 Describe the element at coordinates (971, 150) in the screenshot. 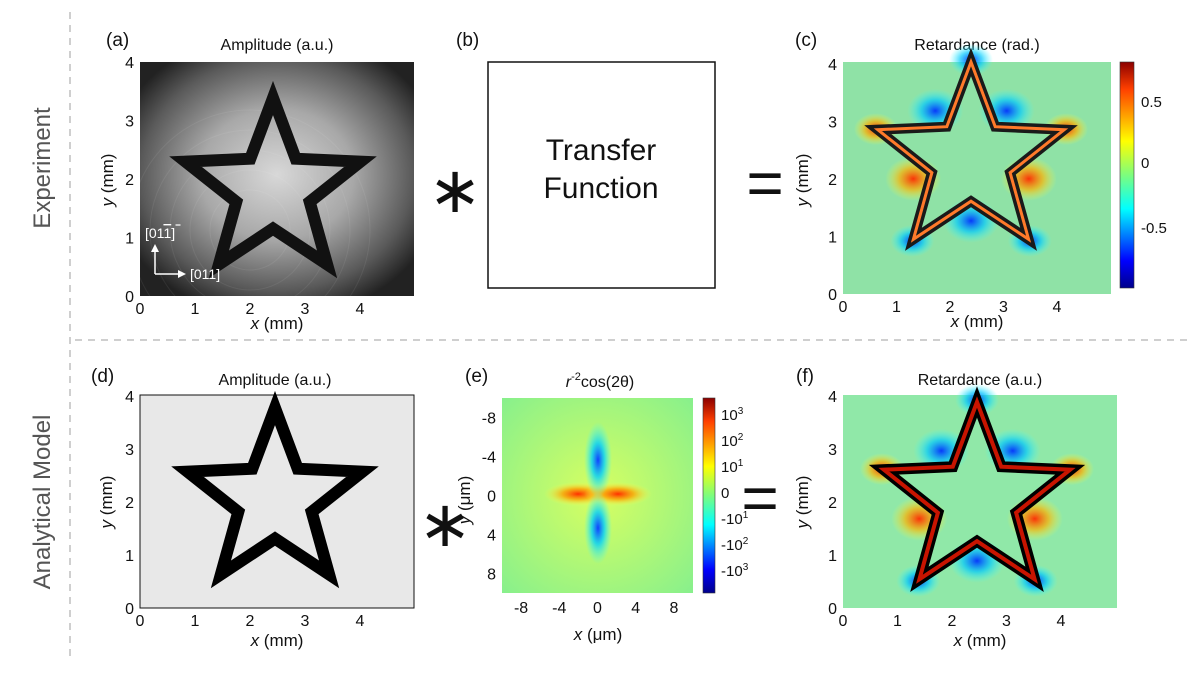

I see `panel-c-star-inner` at that location.